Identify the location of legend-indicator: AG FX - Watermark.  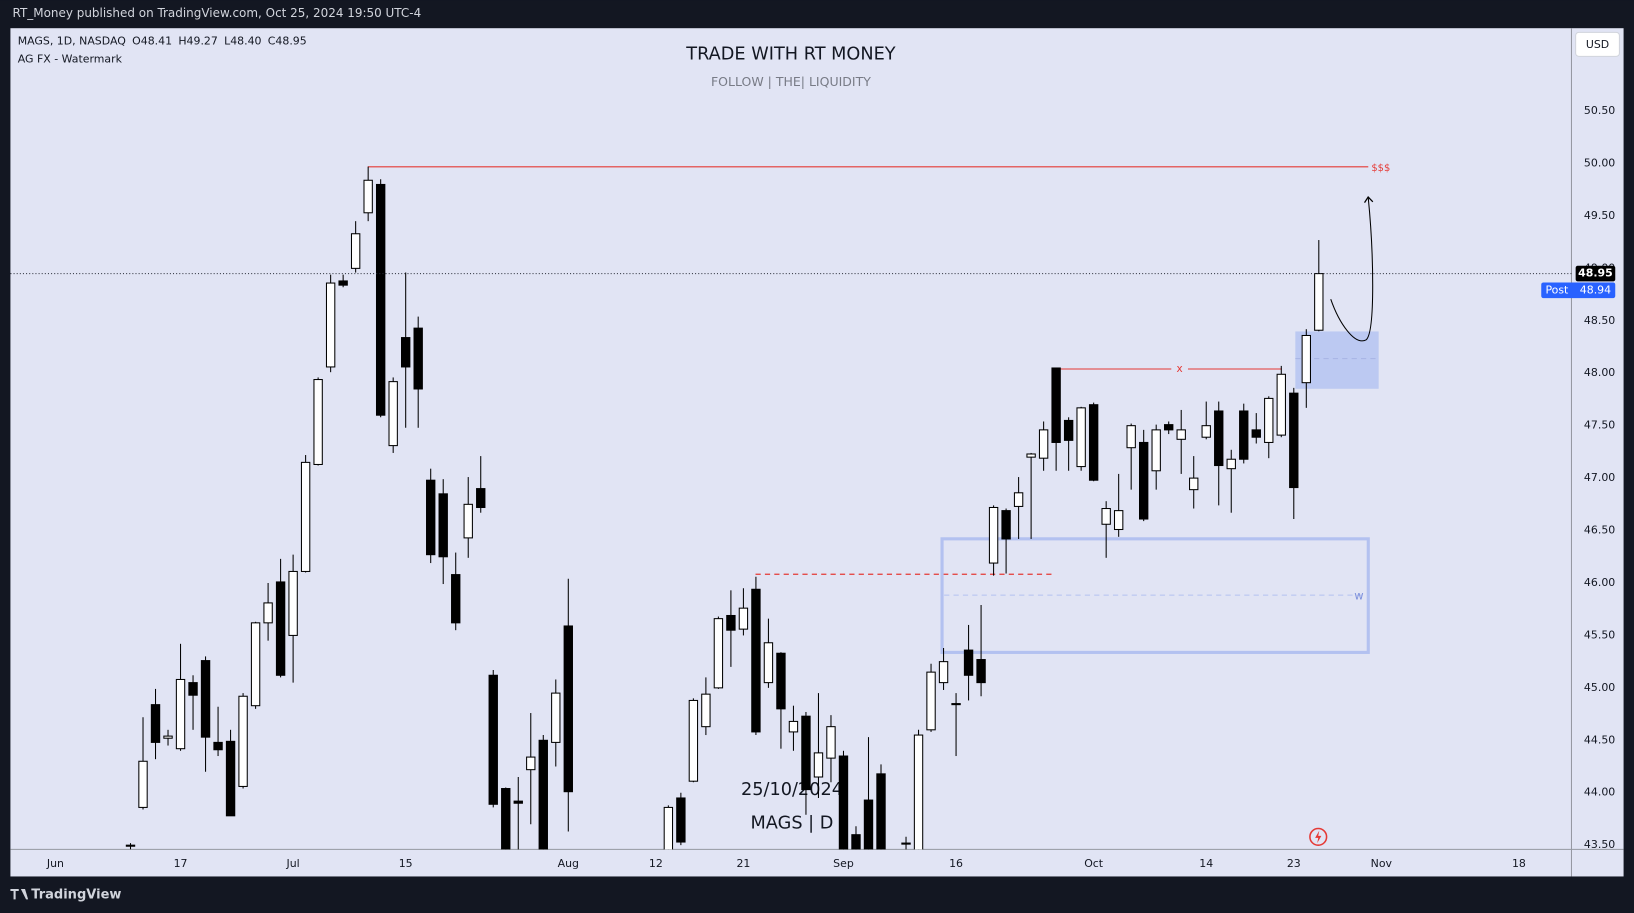
(70, 58).